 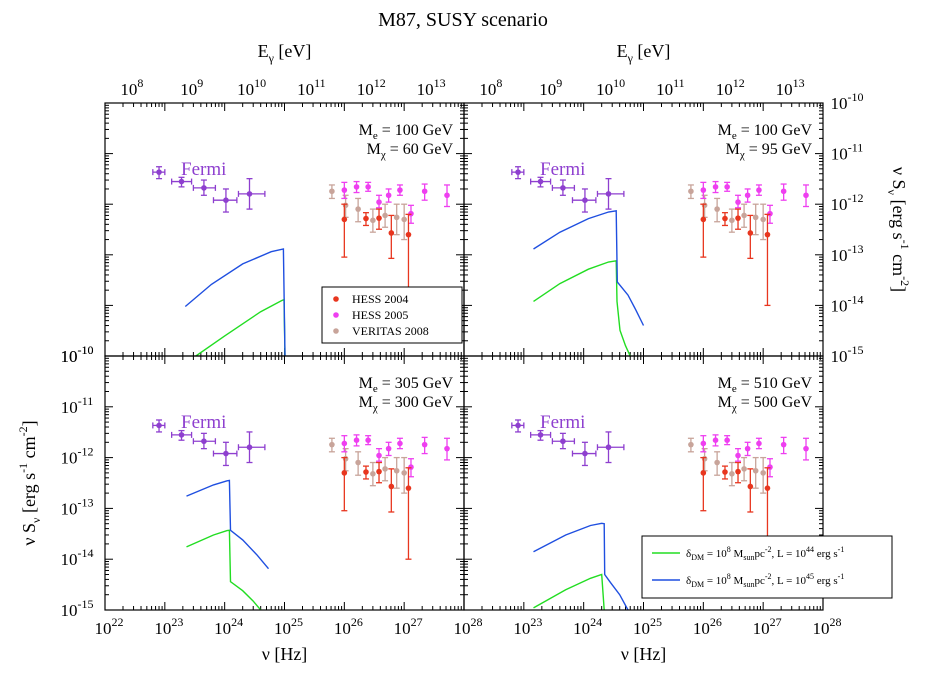 What do you see at coordinates (416, 130) in the screenshot?
I see `mass-value: = 100 GeV` at bounding box center [416, 130].